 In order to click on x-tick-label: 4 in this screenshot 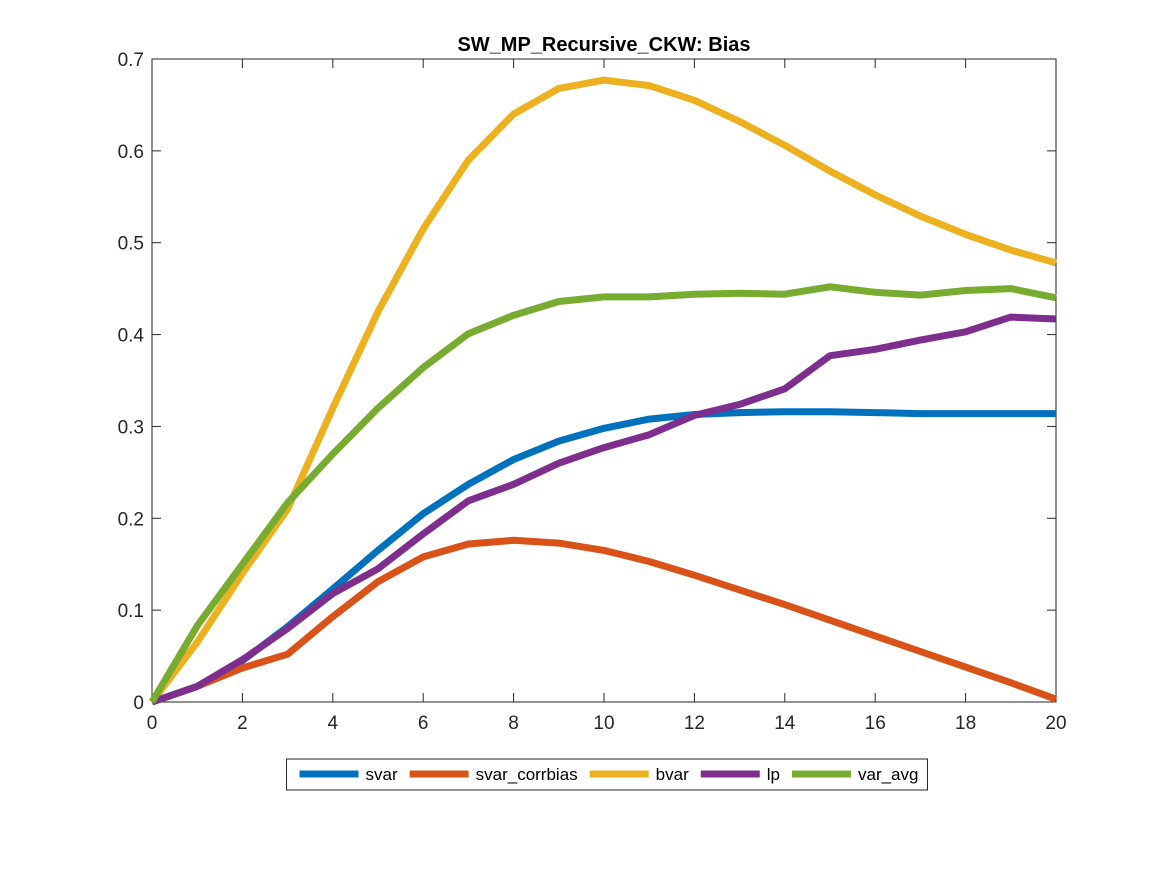, I will do `click(333, 723)`.